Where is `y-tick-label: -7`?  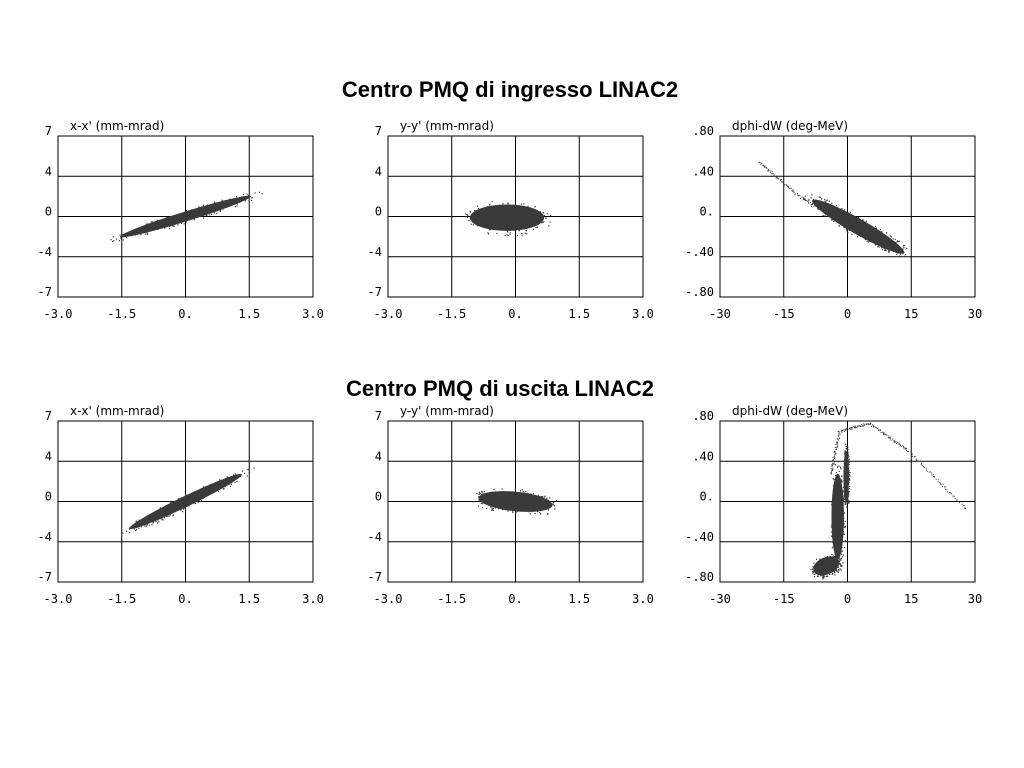
y-tick-label: -7 is located at coordinates (45, 292).